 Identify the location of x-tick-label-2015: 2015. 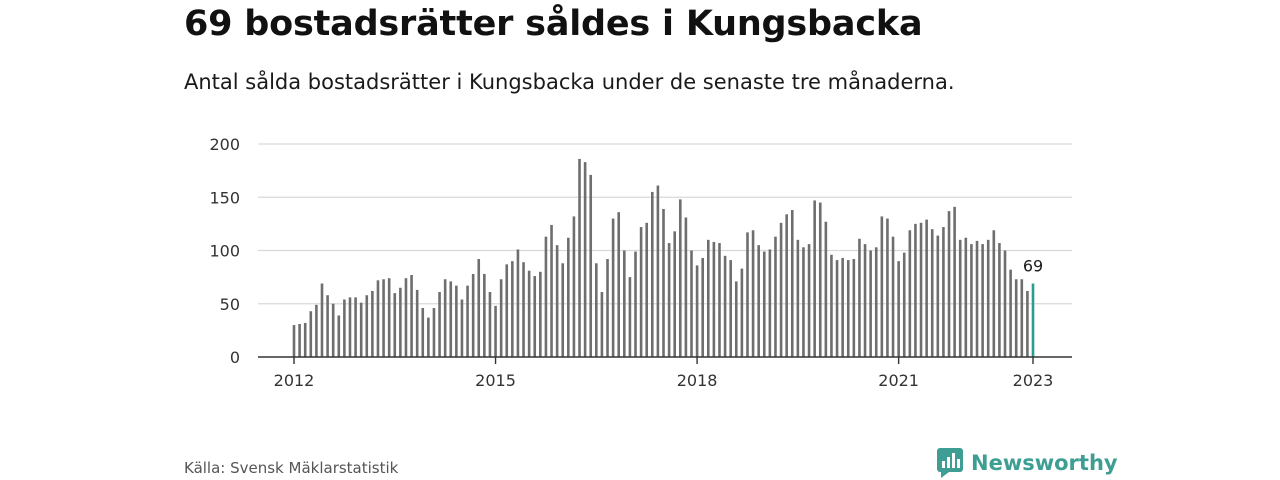
(495, 380).